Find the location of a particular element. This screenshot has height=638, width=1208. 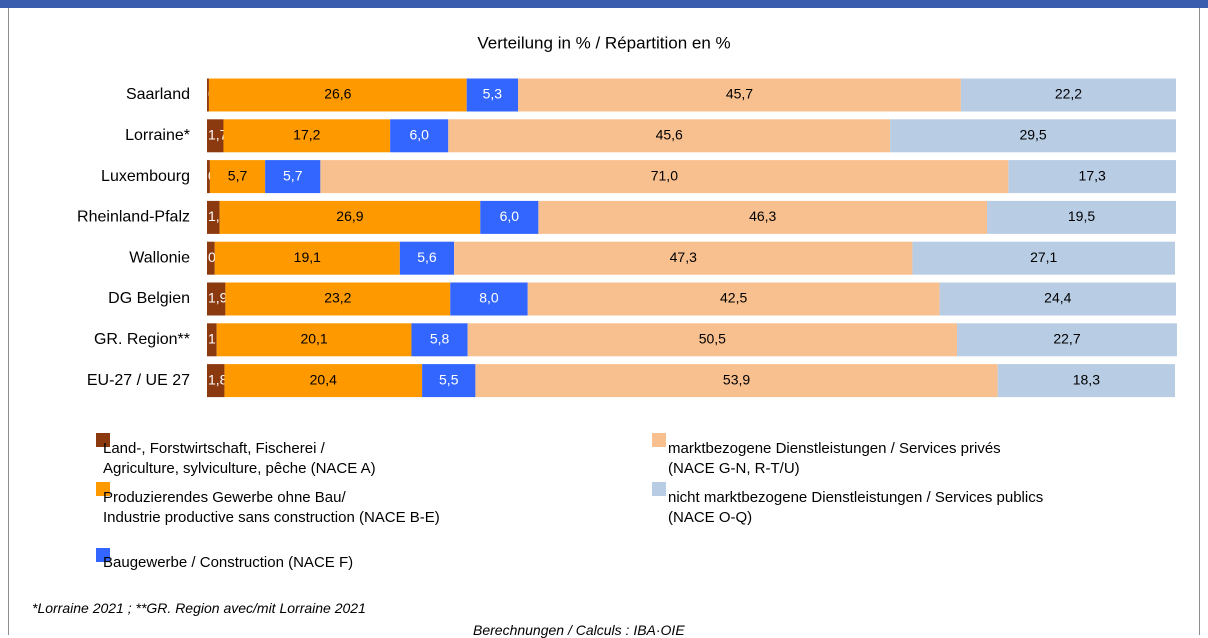

value-label: 47,3 is located at coordinates (683, 257).